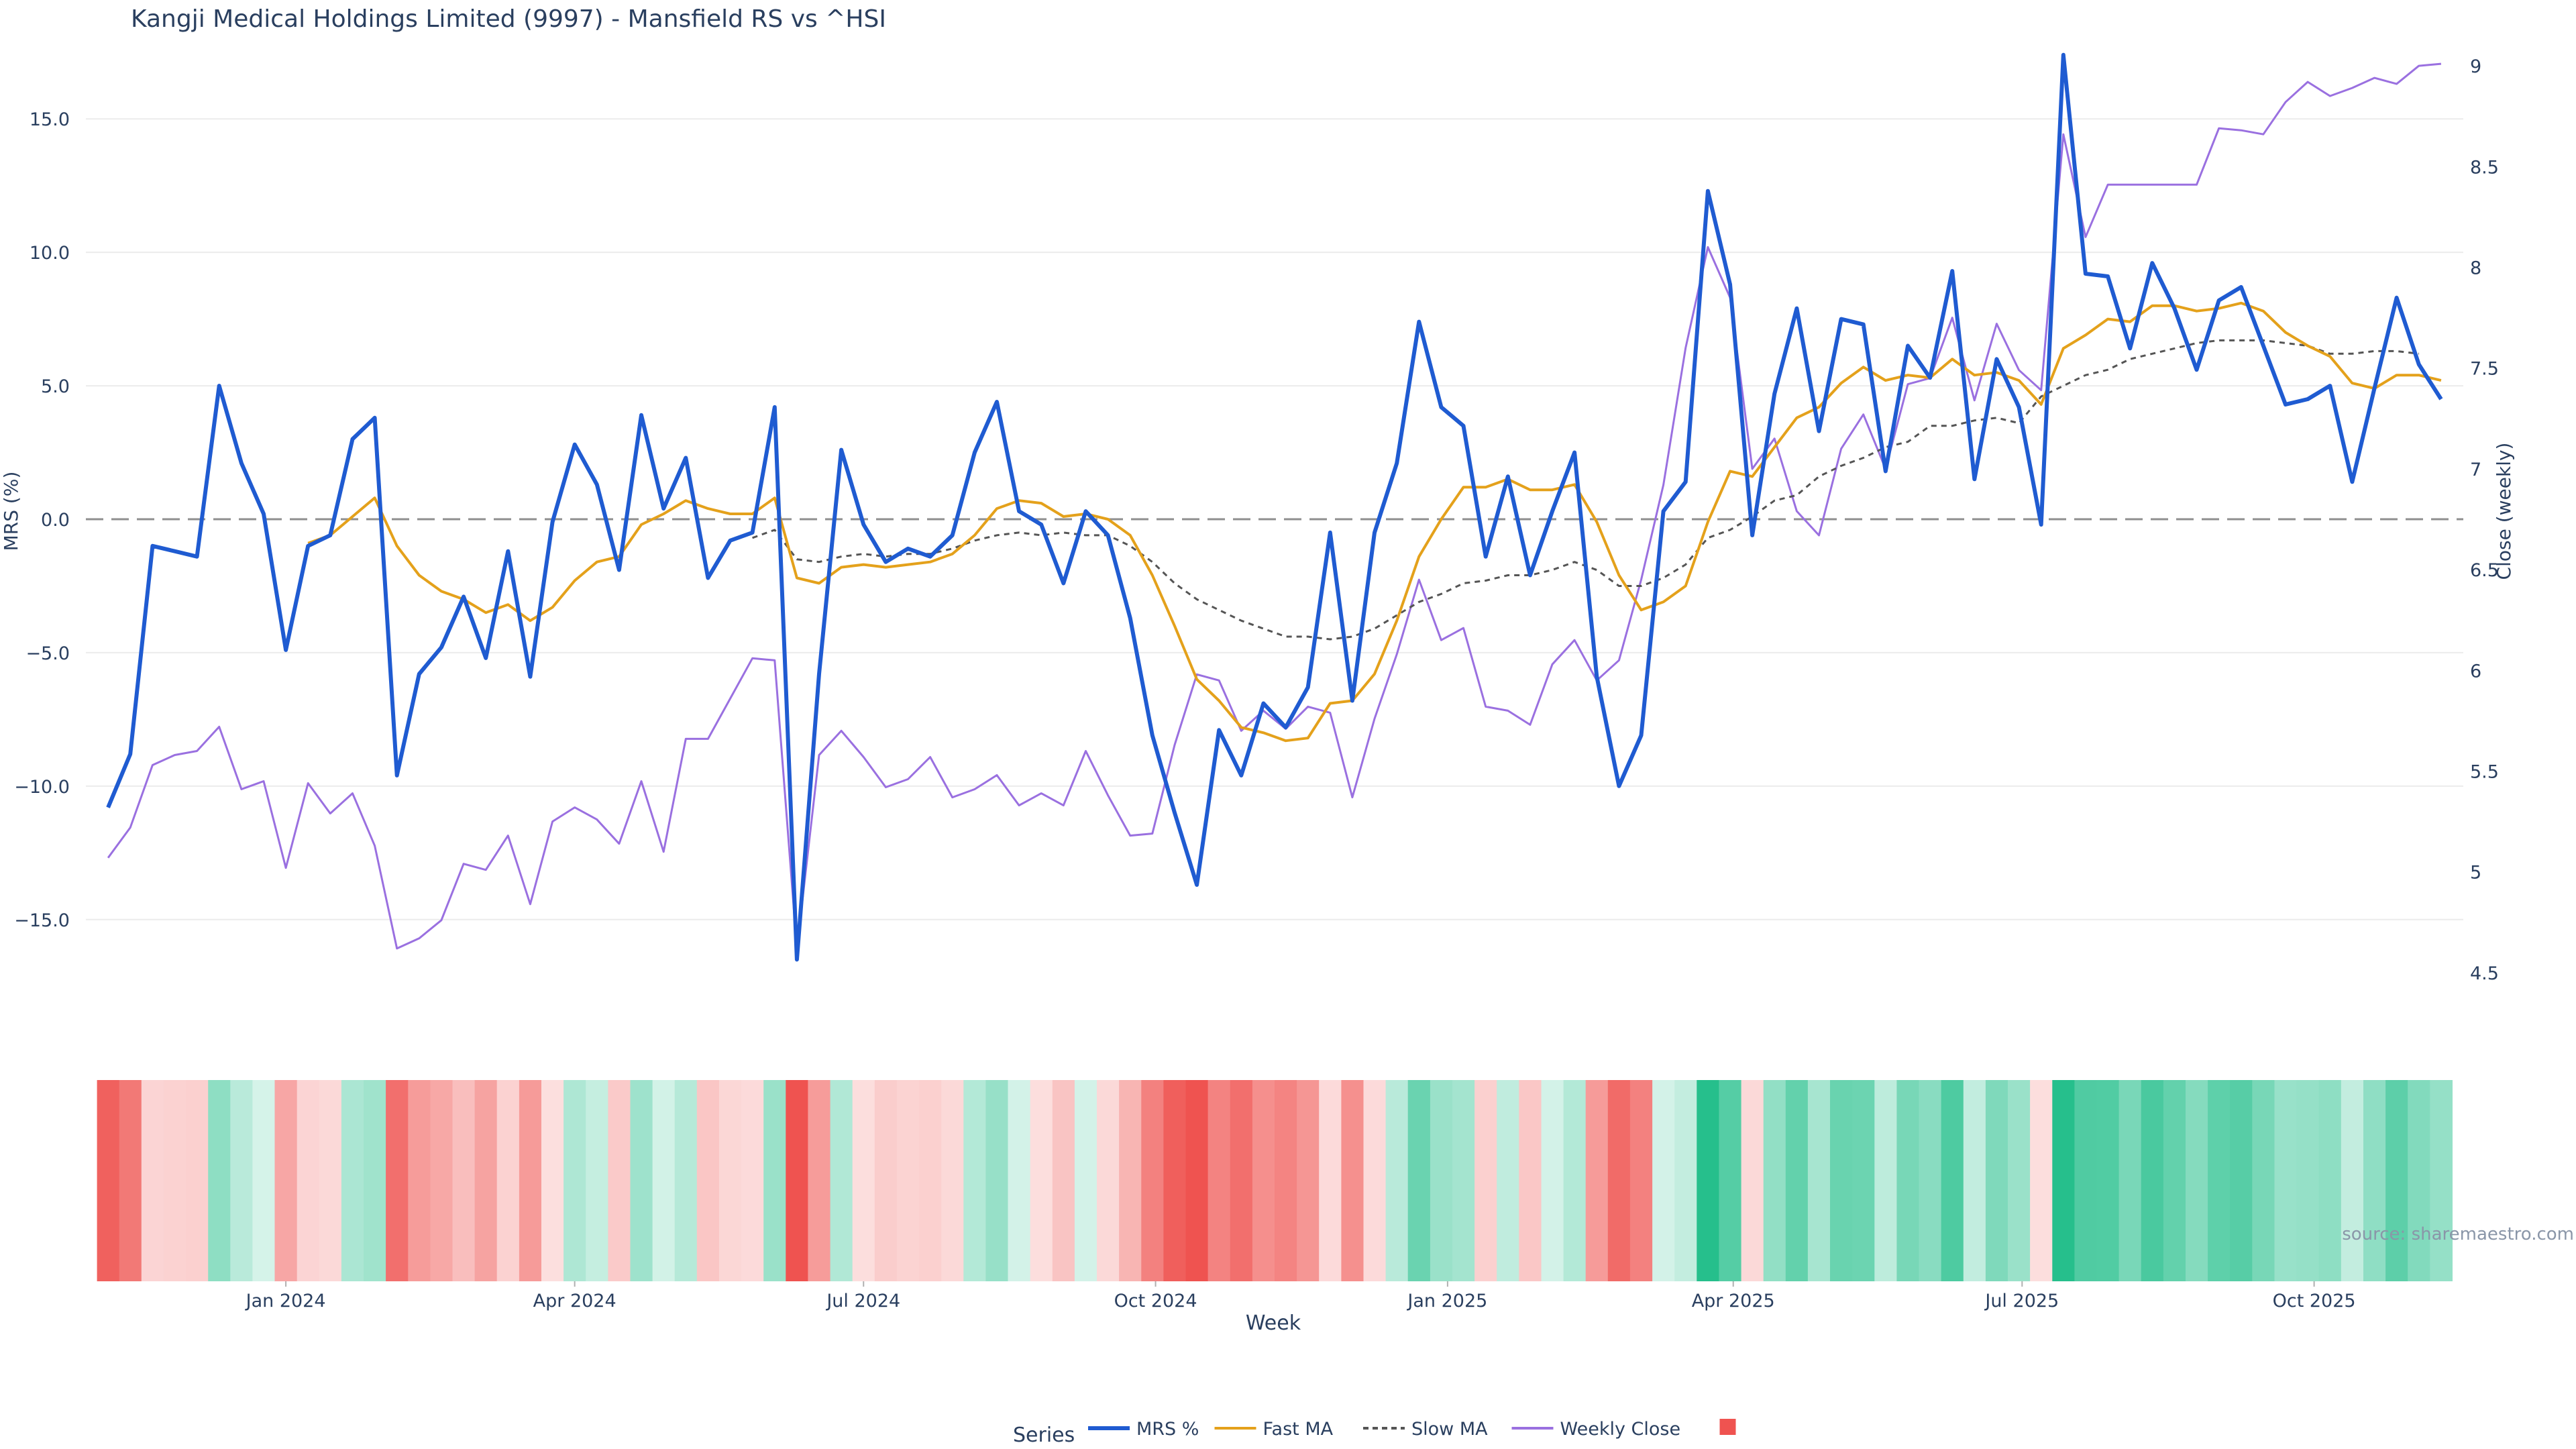 The width and height of the screenshot is (2576, 1449). I want to click on y-tick-label: 15.0, so click(50, 119).